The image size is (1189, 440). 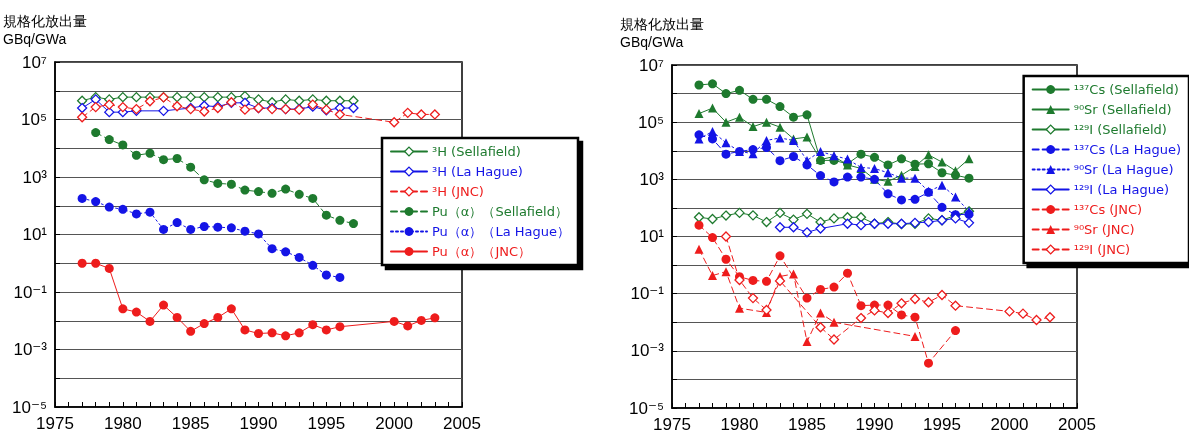 What do you see at coordinates (500, 211) in the screenshot?
I see `legend-label: Pu（α）（Sellafield）` at bounding box center [500, 211].